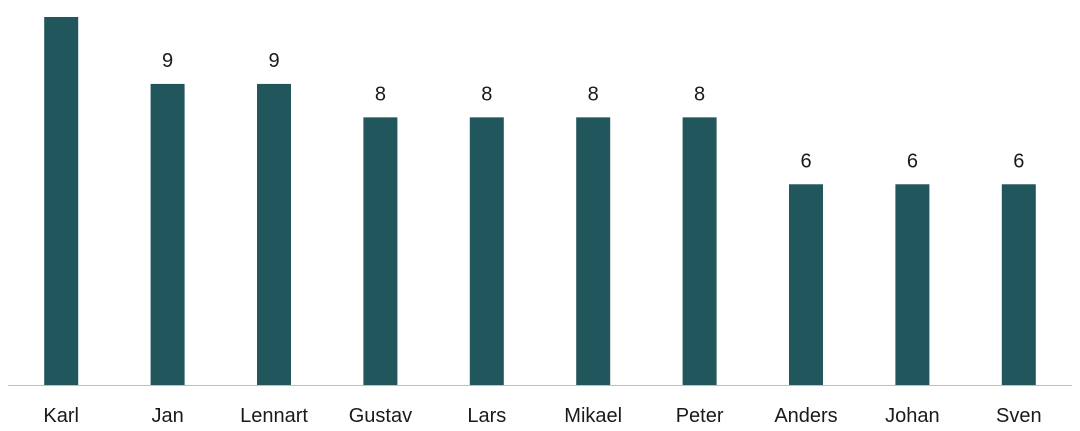 Image resolution: width=1080 pixels, height=431 pixels. Describe the element at coordinates (805, 161) in the screenshot. I see `value-label-anders: 6` at that location.